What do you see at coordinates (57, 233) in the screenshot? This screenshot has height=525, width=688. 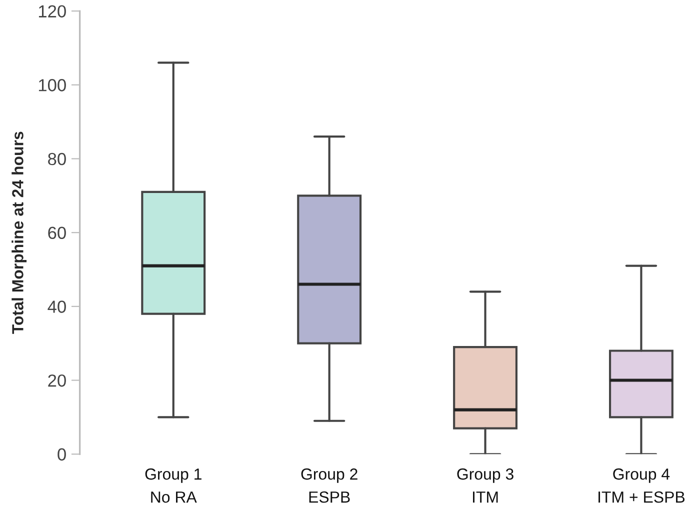 I see `y-tick-label: 60` at bounding box center [57, 233].